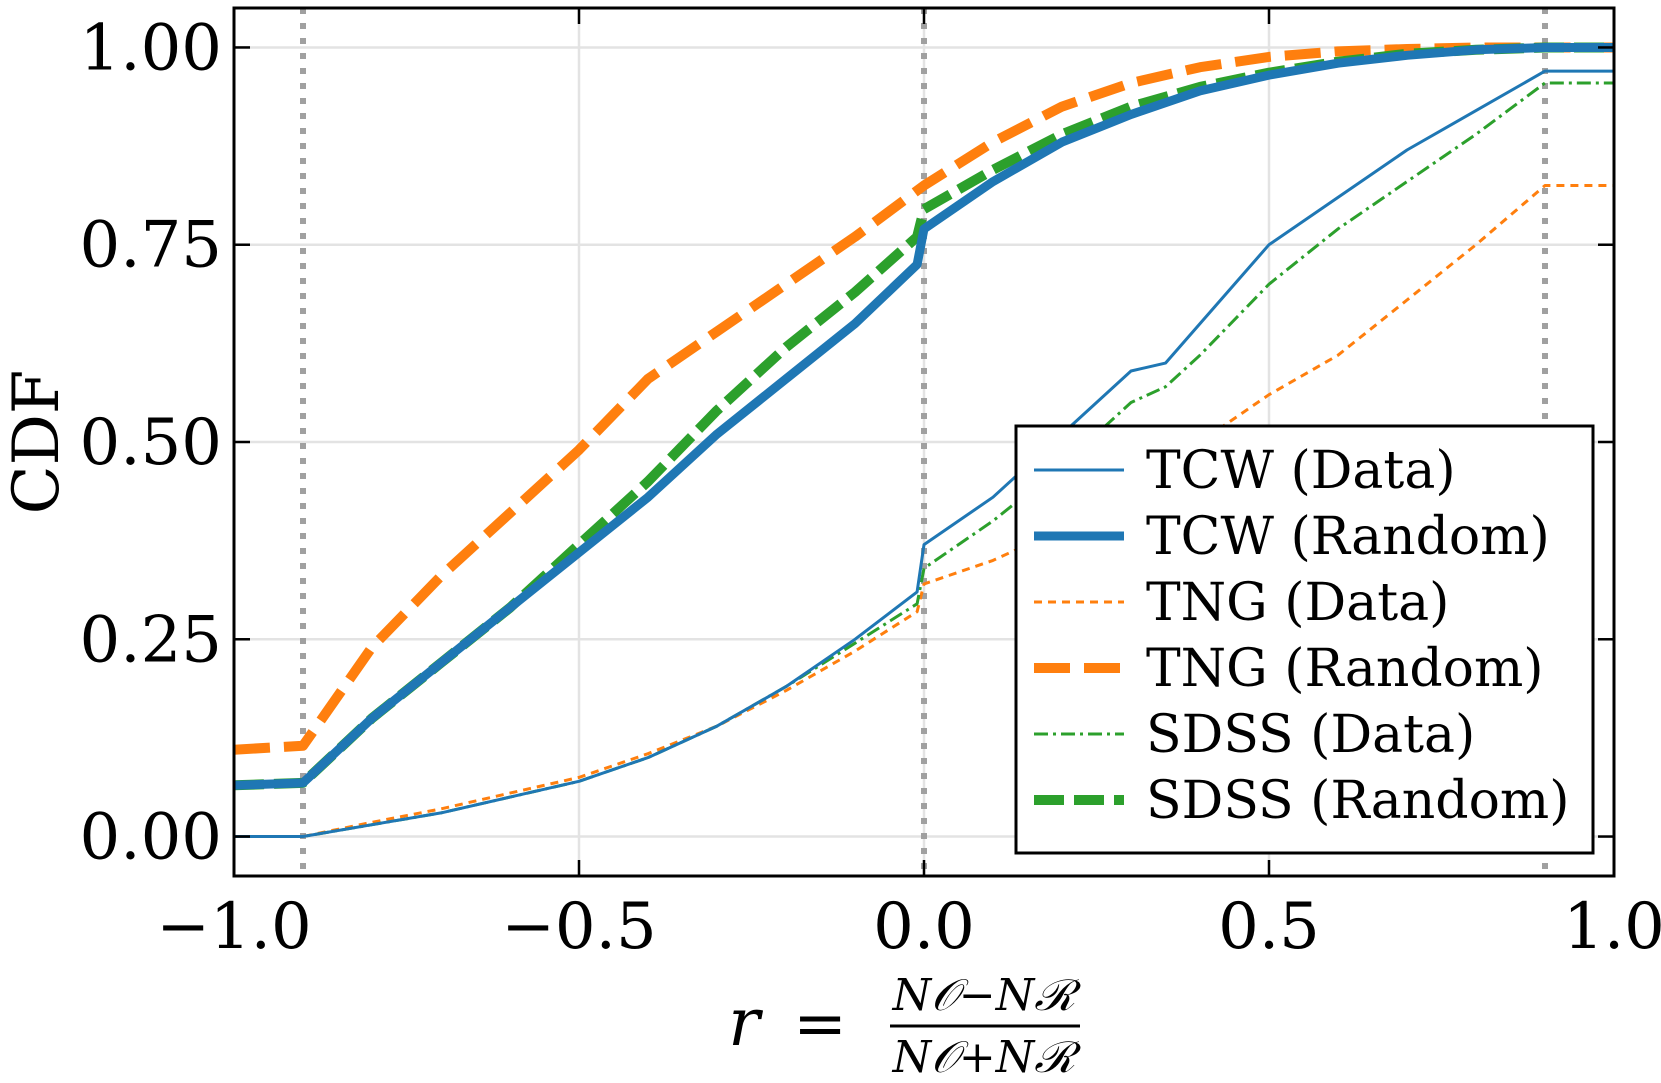  What do you see at coordinates (1348, 537) in the screenshot?
I see `legend-label: TCW (Random)` at bounding box center [1348, 537].